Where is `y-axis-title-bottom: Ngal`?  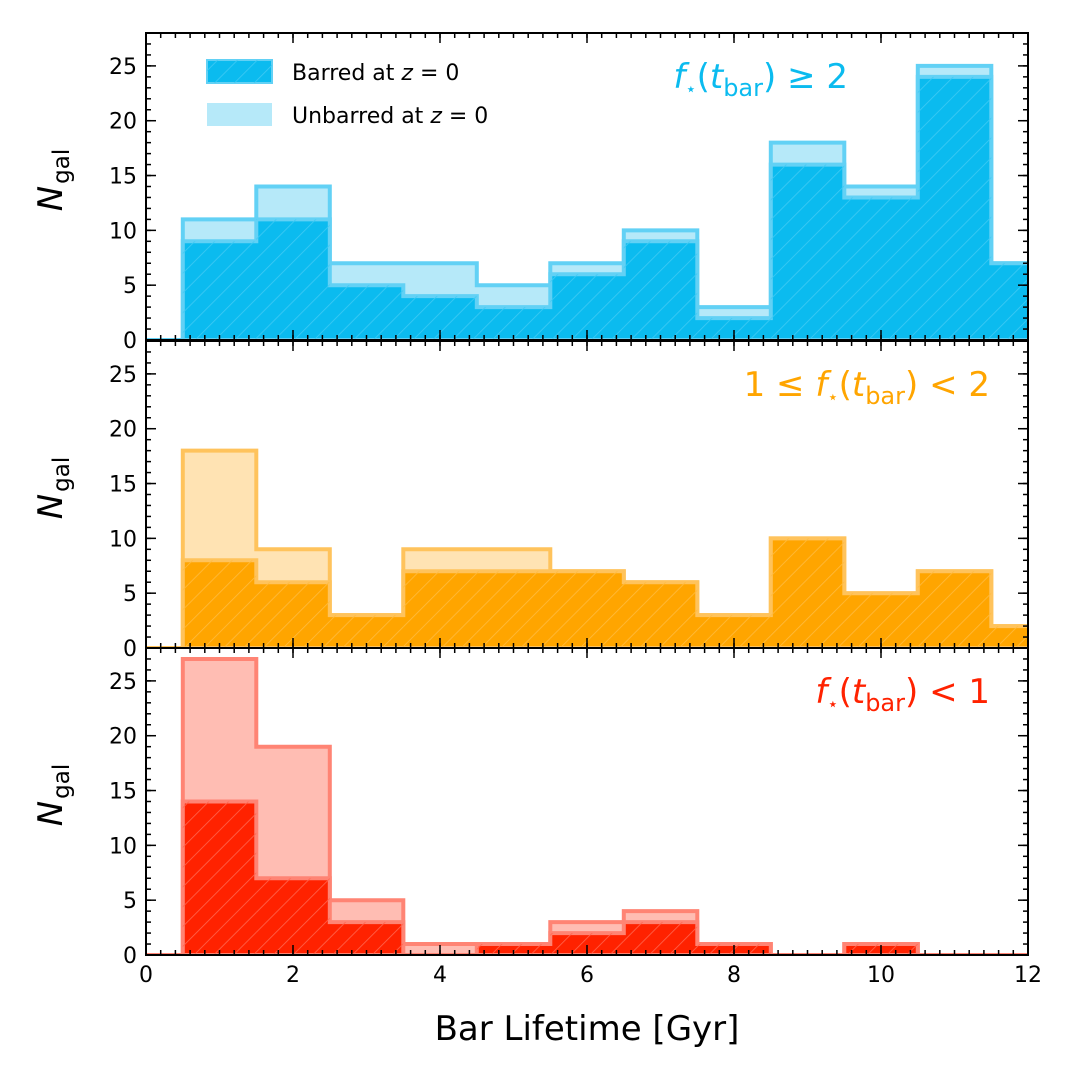
y-axis-title-bottom: Ngal is located at coordinates (53, 795).